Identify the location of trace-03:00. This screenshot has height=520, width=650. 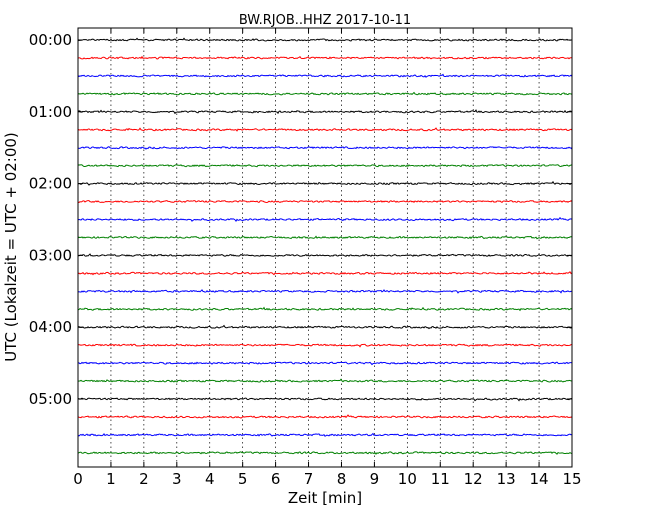
(325, 255).